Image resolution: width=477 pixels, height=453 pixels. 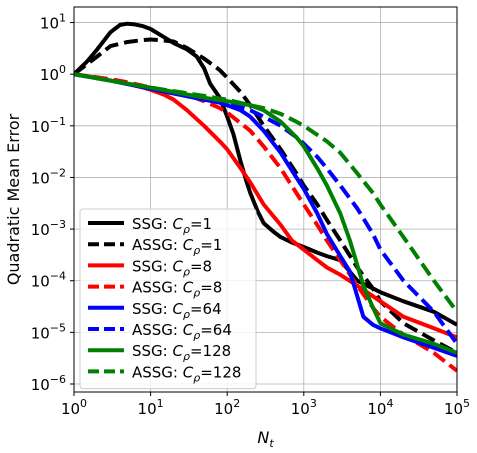 I want to click on legend-box, so click(x=168, y=299).